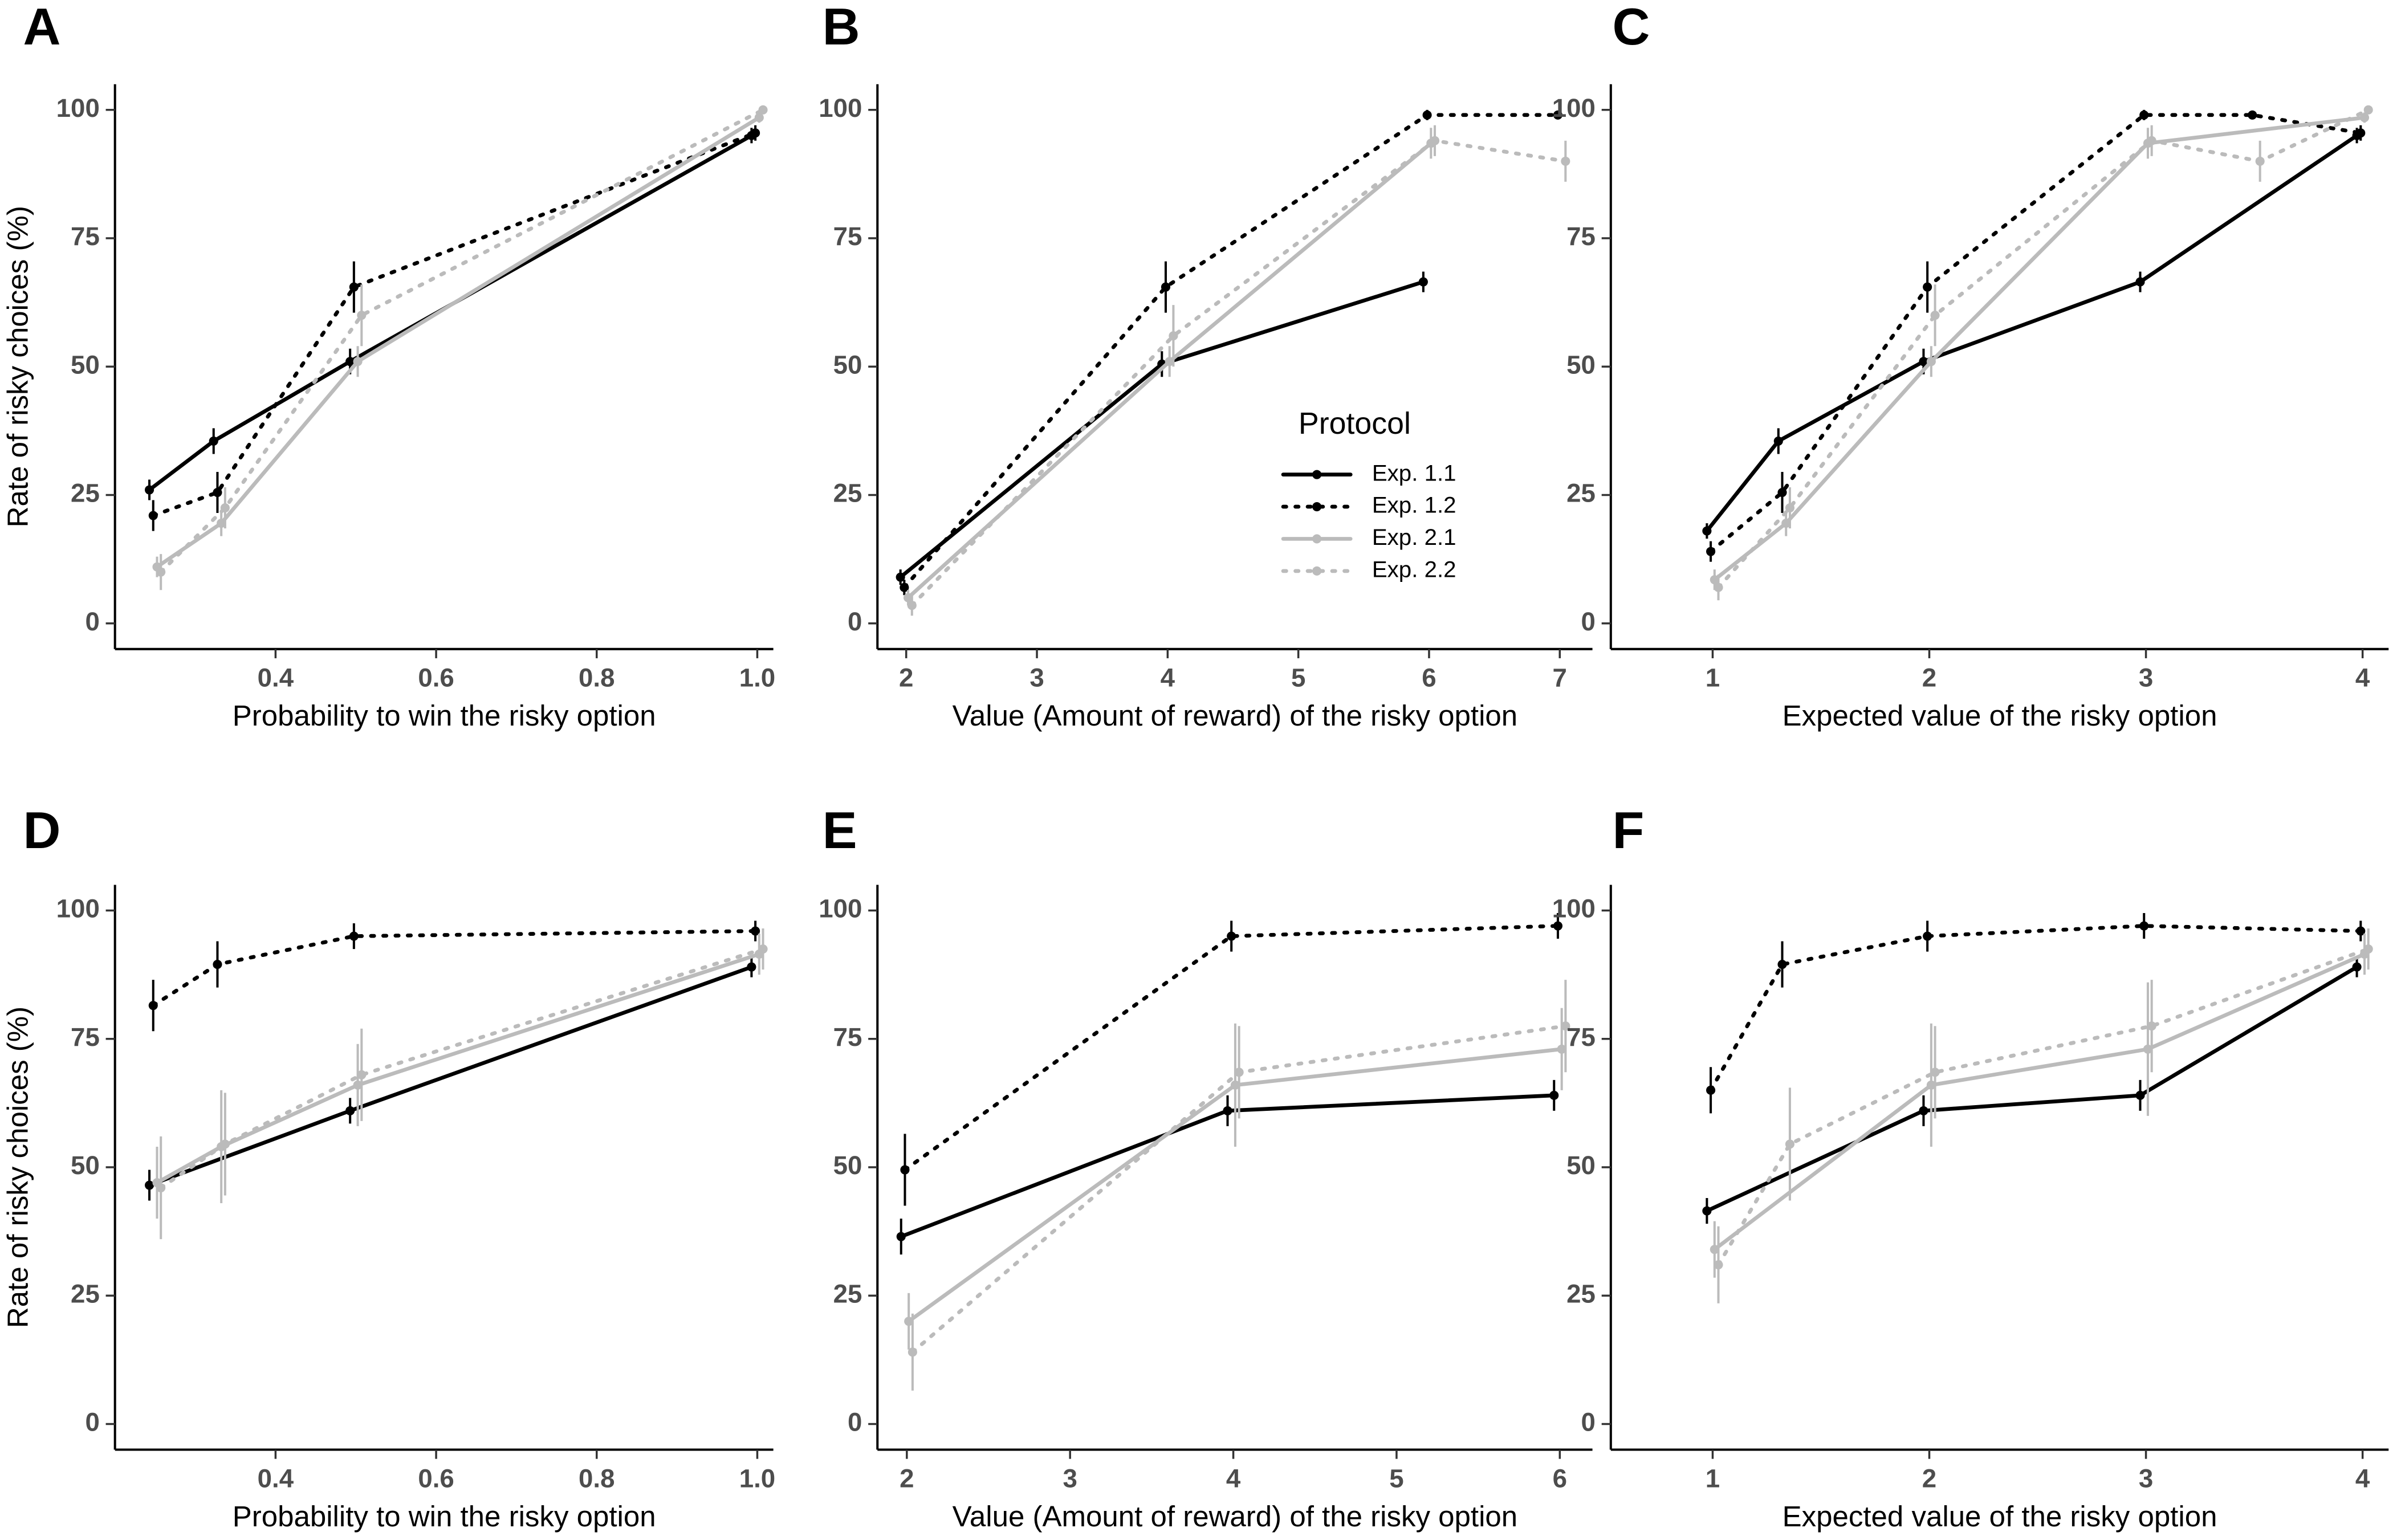 The width and height of the screenshot is (2401, 1540). What do you see at coordinates (2000, 716) in the screenshot?
I see `x-axis-label: Expected value of the risky option` at bounding box center [2000, 716].